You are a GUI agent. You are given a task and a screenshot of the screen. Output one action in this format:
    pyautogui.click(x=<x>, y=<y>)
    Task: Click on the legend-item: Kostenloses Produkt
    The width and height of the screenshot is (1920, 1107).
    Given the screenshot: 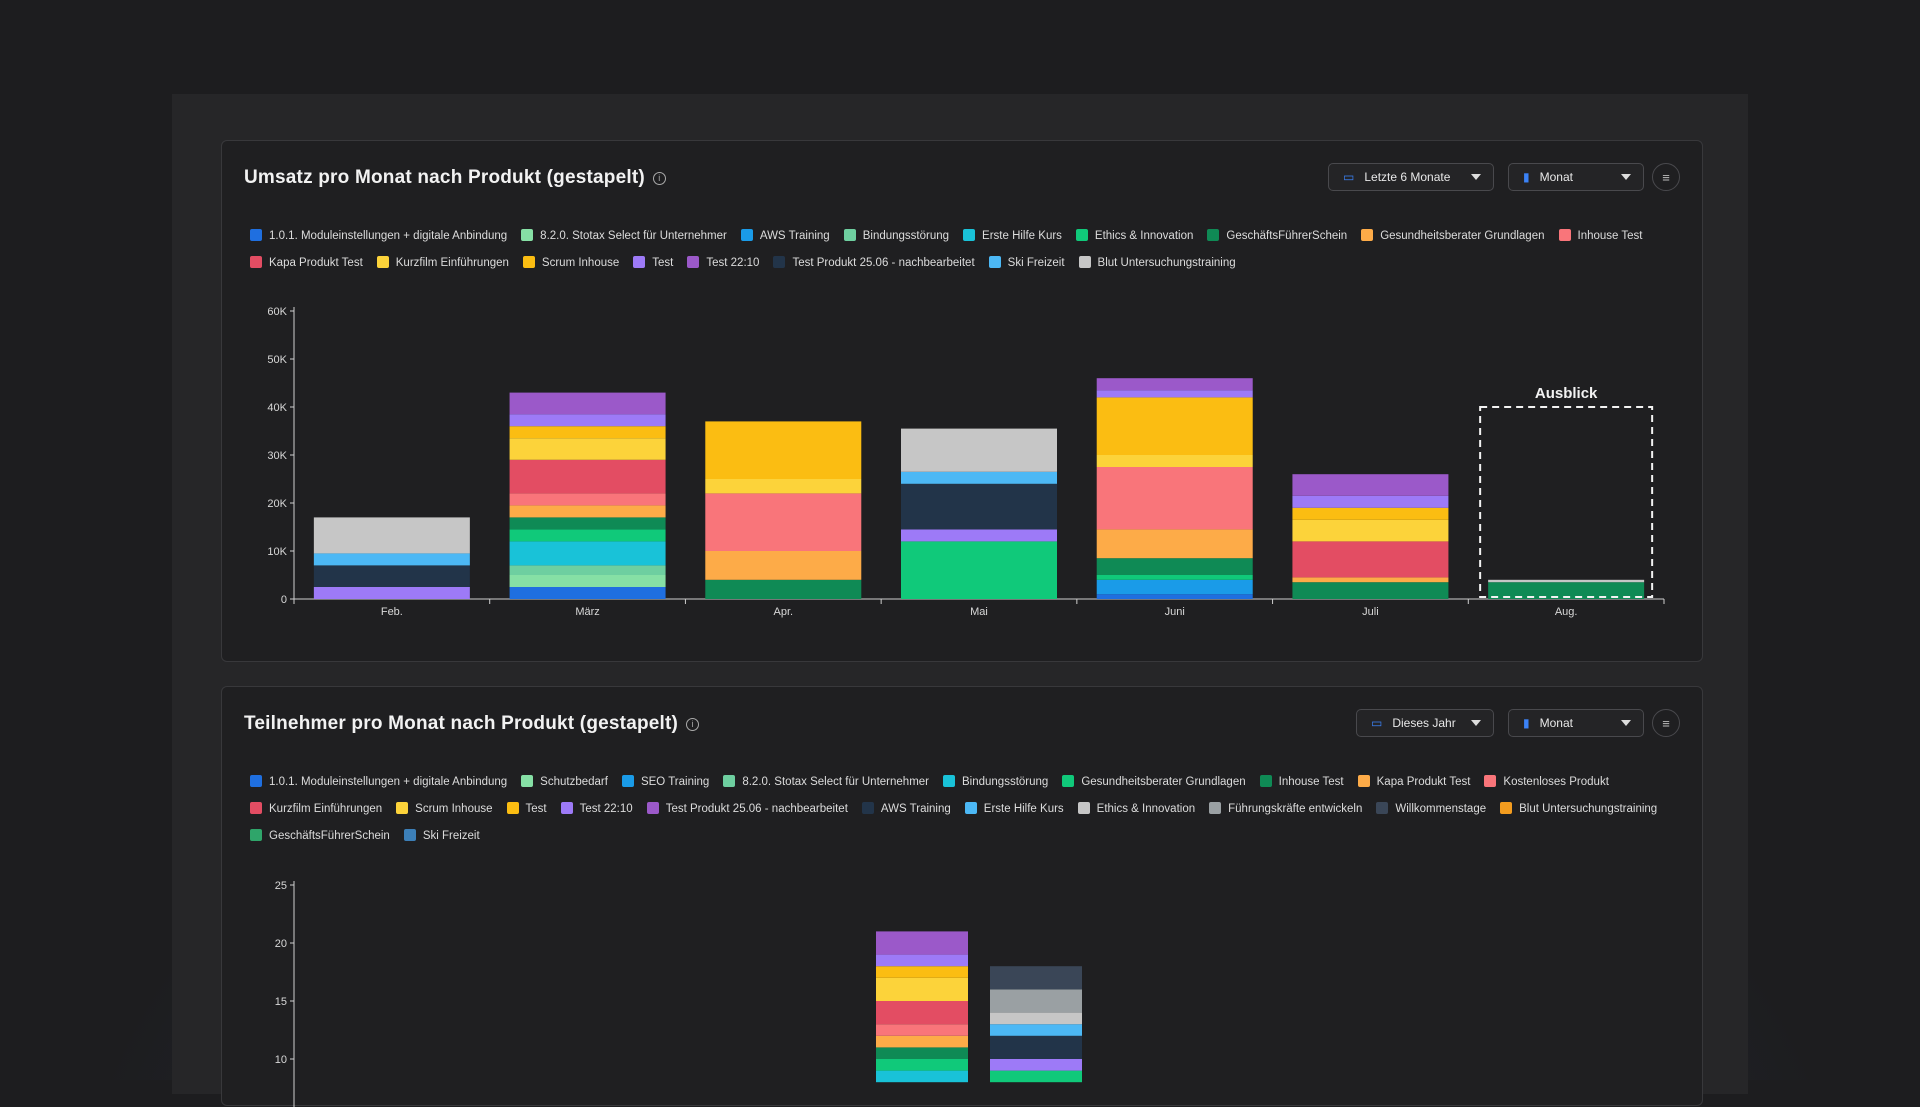 What is the action you would take?
    pyautogui.click(x=1546, y=782)
    